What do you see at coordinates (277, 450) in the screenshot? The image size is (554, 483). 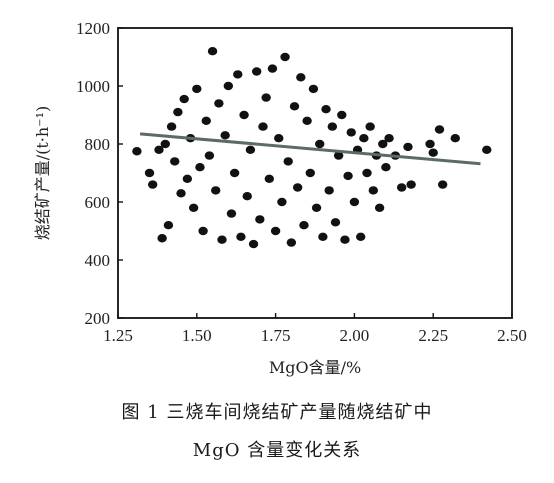 I see `figure-caption-line2: MgO 含量变化关系` at bounding box center [277, 450].